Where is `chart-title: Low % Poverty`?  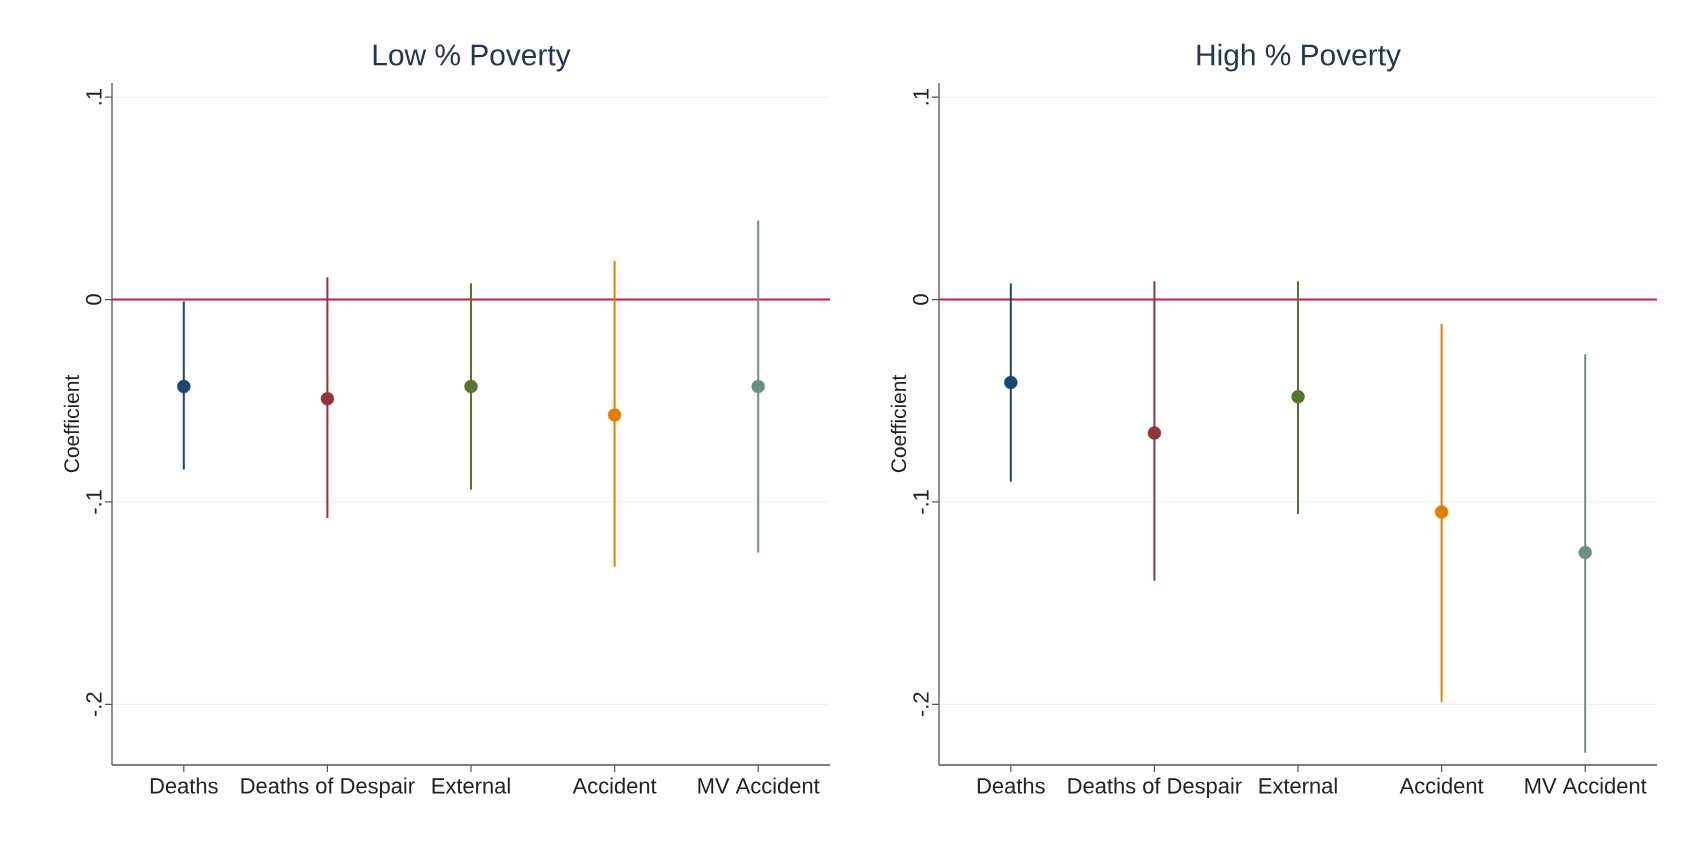
chart-title: Low % Poverty is located at coordinates (472, 58).